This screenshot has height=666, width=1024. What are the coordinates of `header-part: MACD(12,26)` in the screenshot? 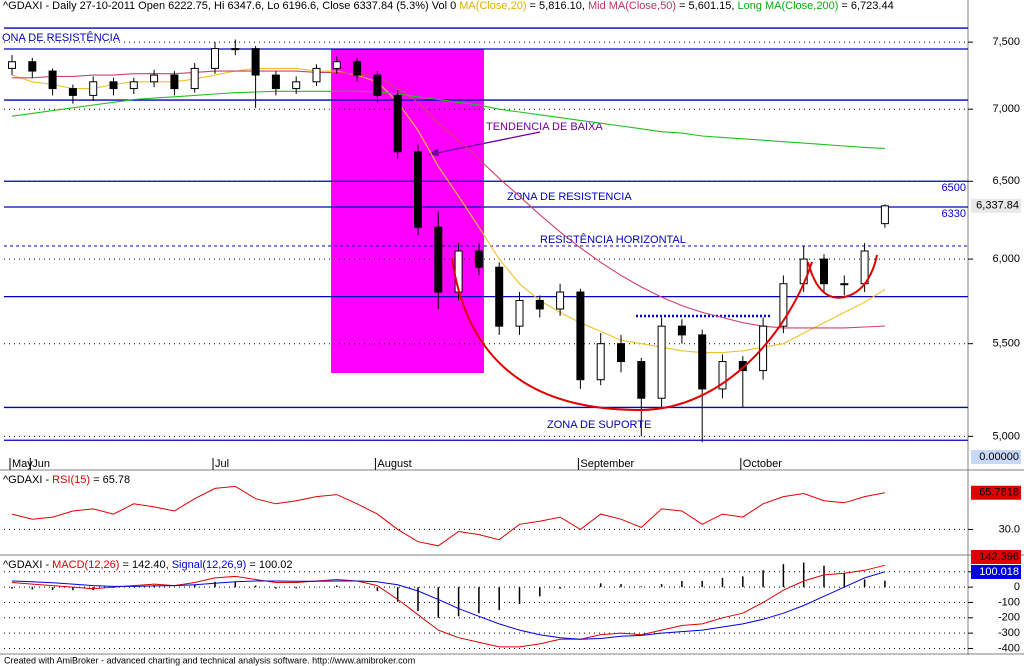 It's located at (85, 565).